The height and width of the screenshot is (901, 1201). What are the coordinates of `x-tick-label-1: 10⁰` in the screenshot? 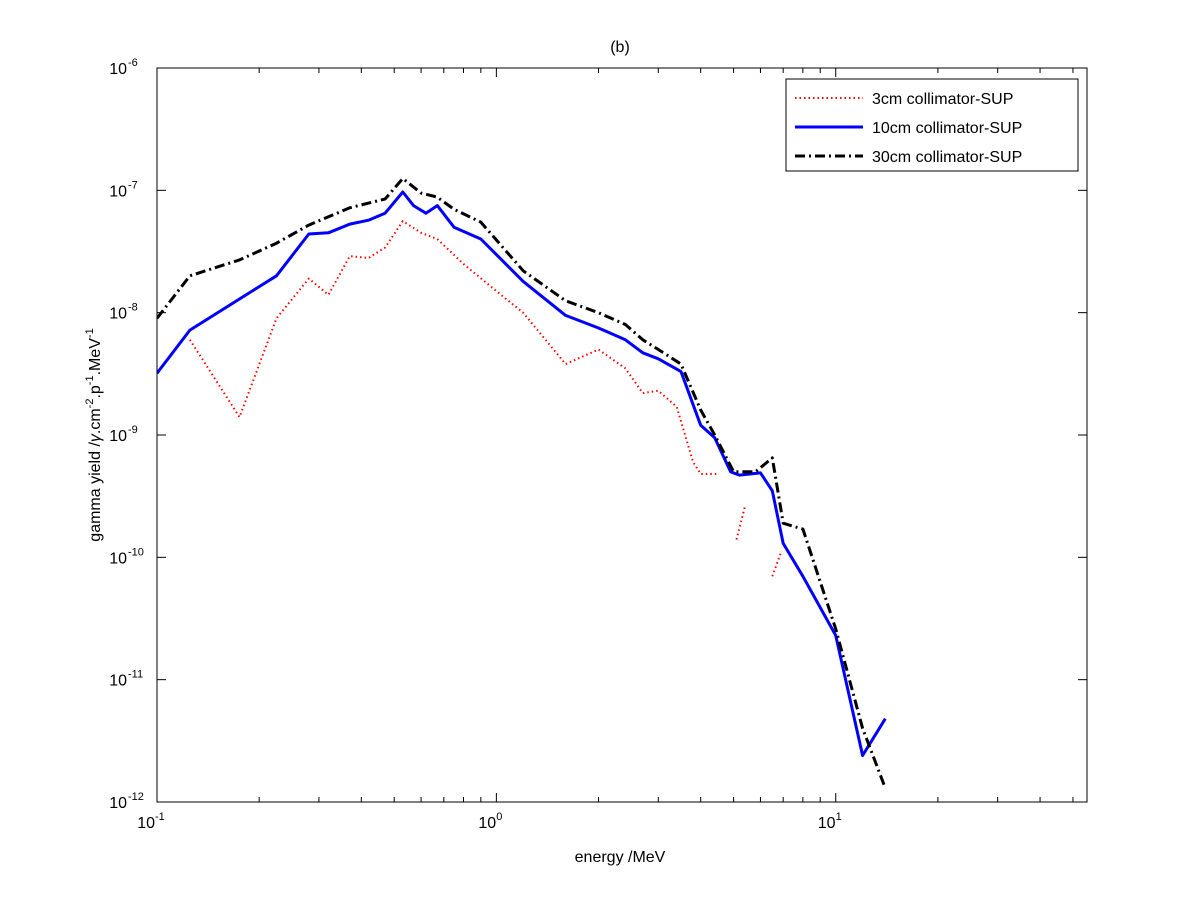 It's located at (490, 821).